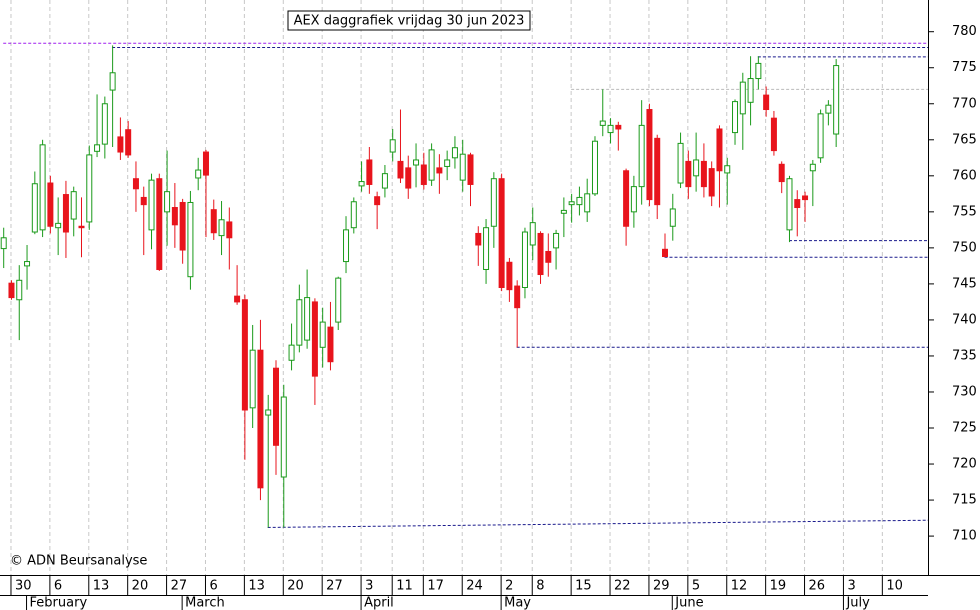 Image resolution: width=980 pixels, height=610 pixels. Describe the element at coordinates (140, 586) in the screenshot. I see `x-tick-label: 20` at that location.